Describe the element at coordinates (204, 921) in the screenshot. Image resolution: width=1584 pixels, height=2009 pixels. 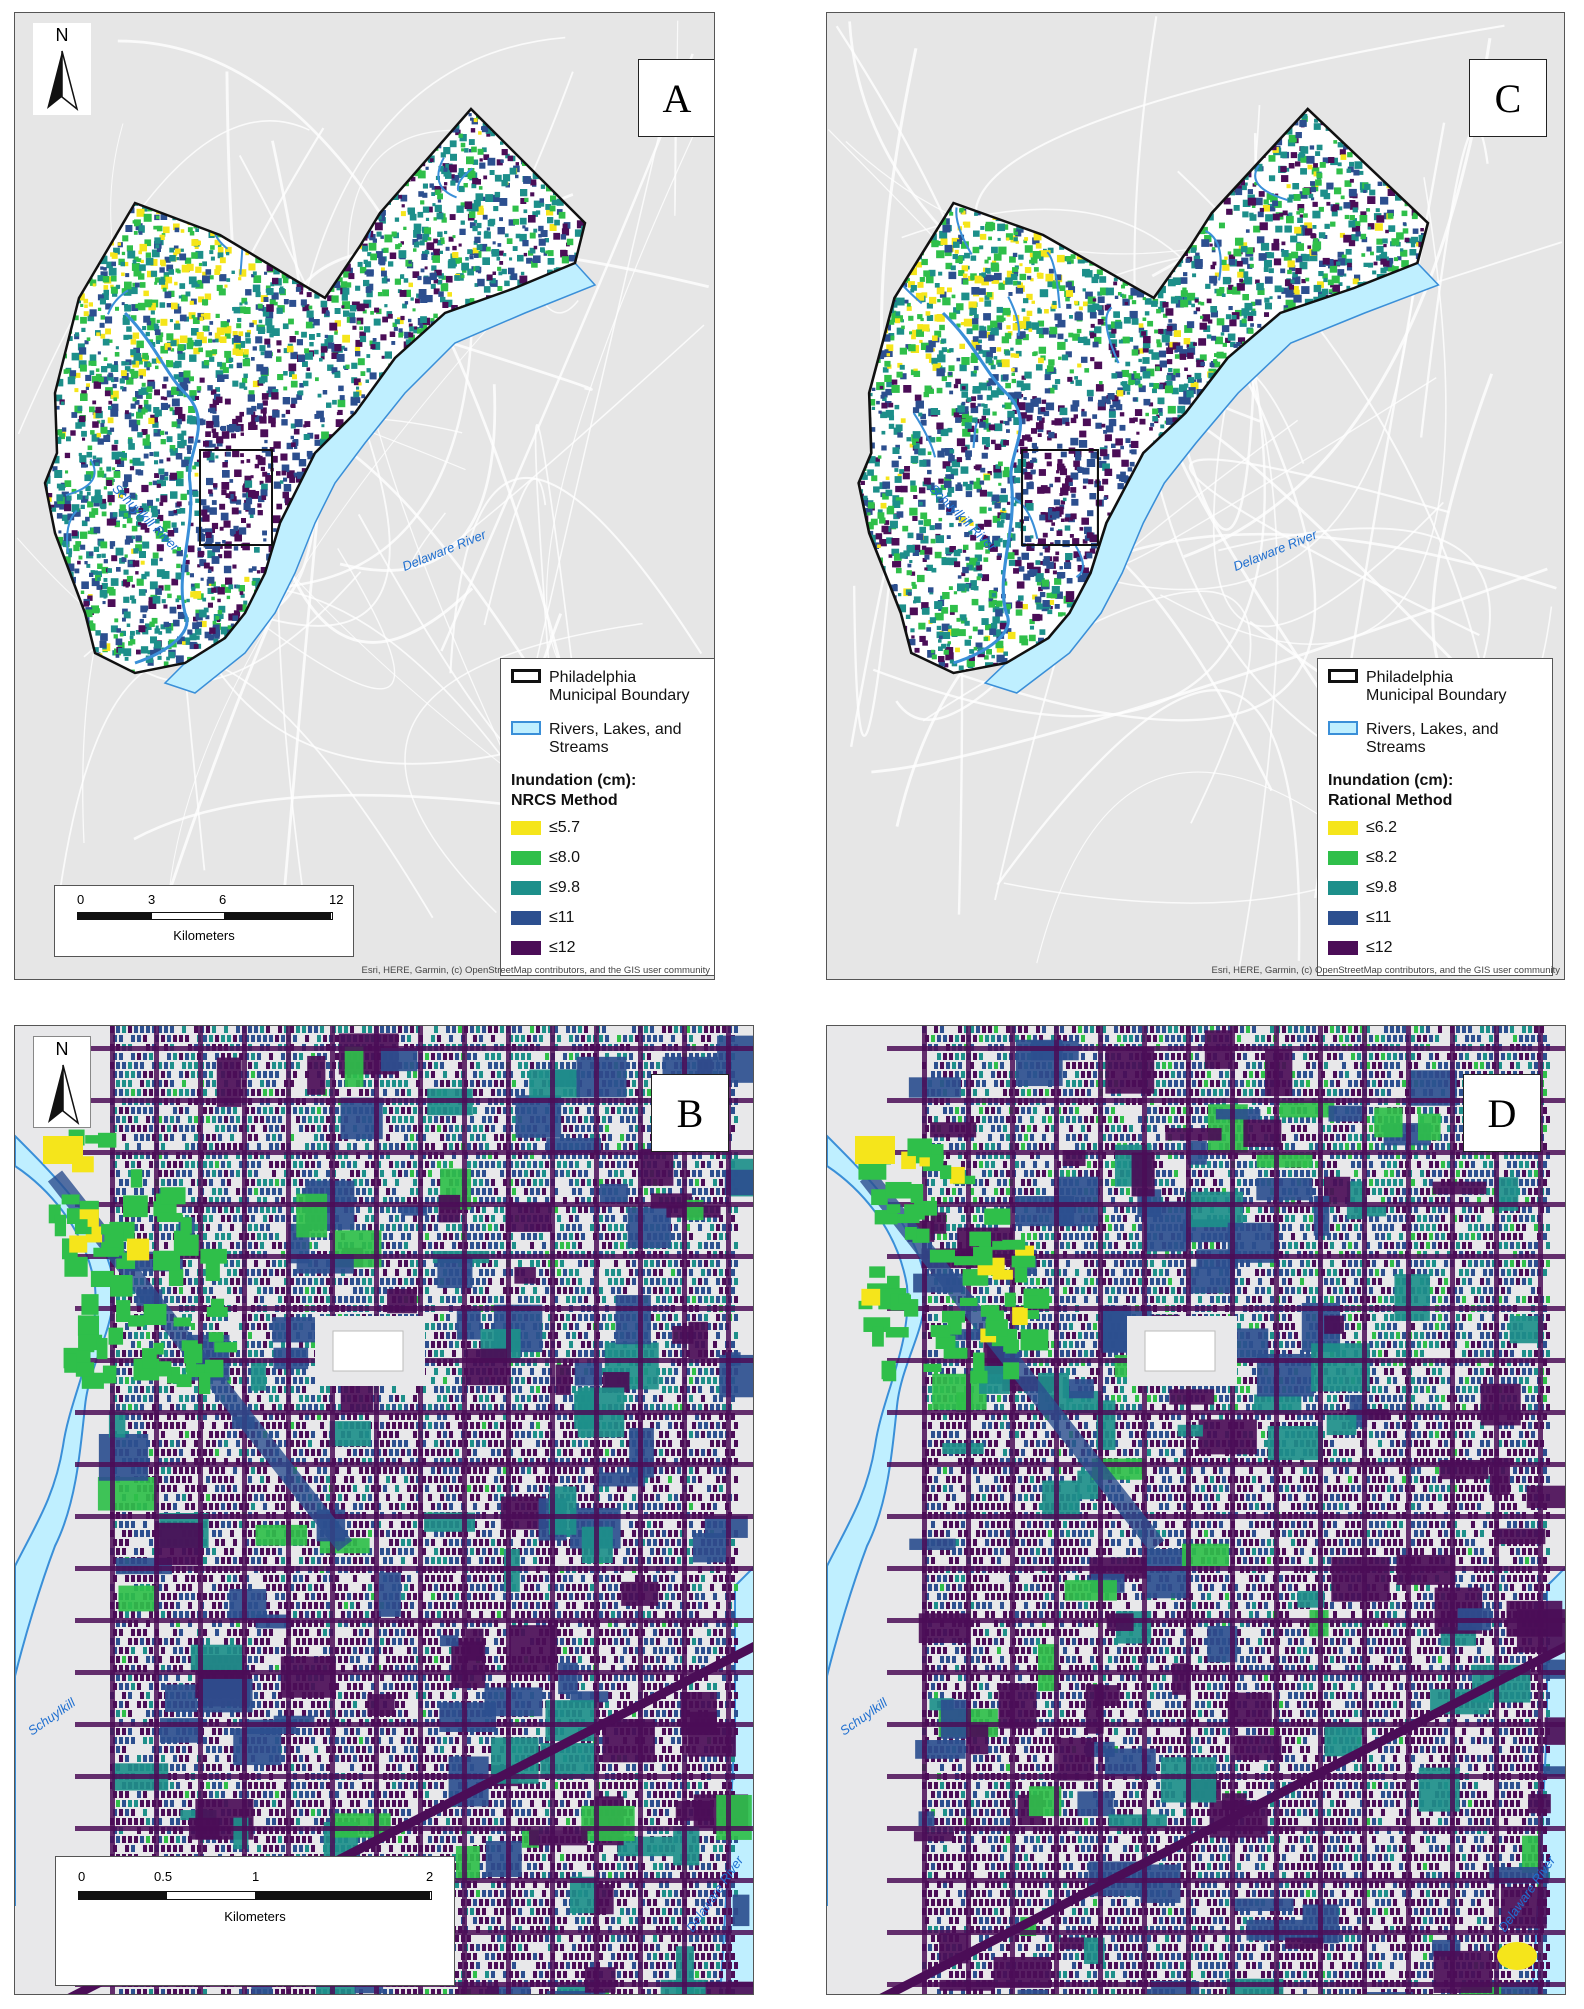
I see `scale-bar: 0 3 6 12 Kilometers` at that location.